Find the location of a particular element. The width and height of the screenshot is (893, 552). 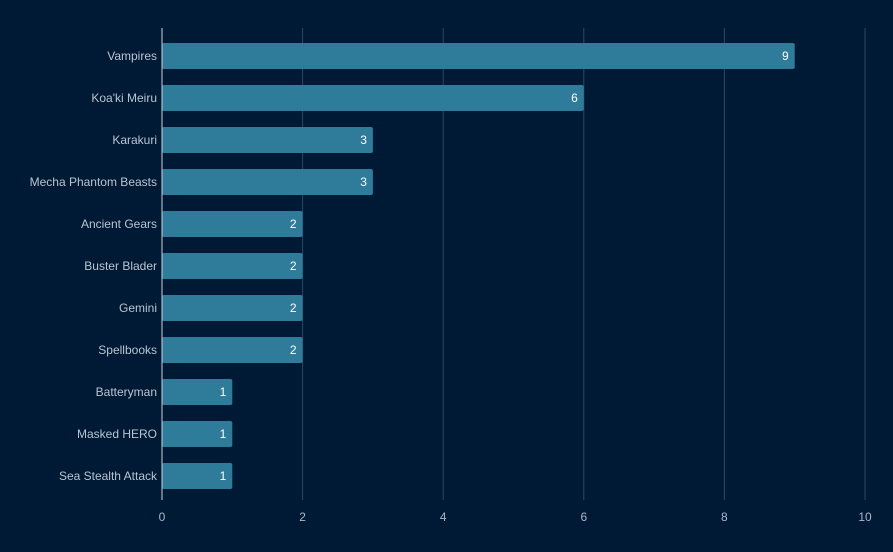

x-axis-ticks: 0 2 4 6 8 10 is located at coordinates (515, 517).